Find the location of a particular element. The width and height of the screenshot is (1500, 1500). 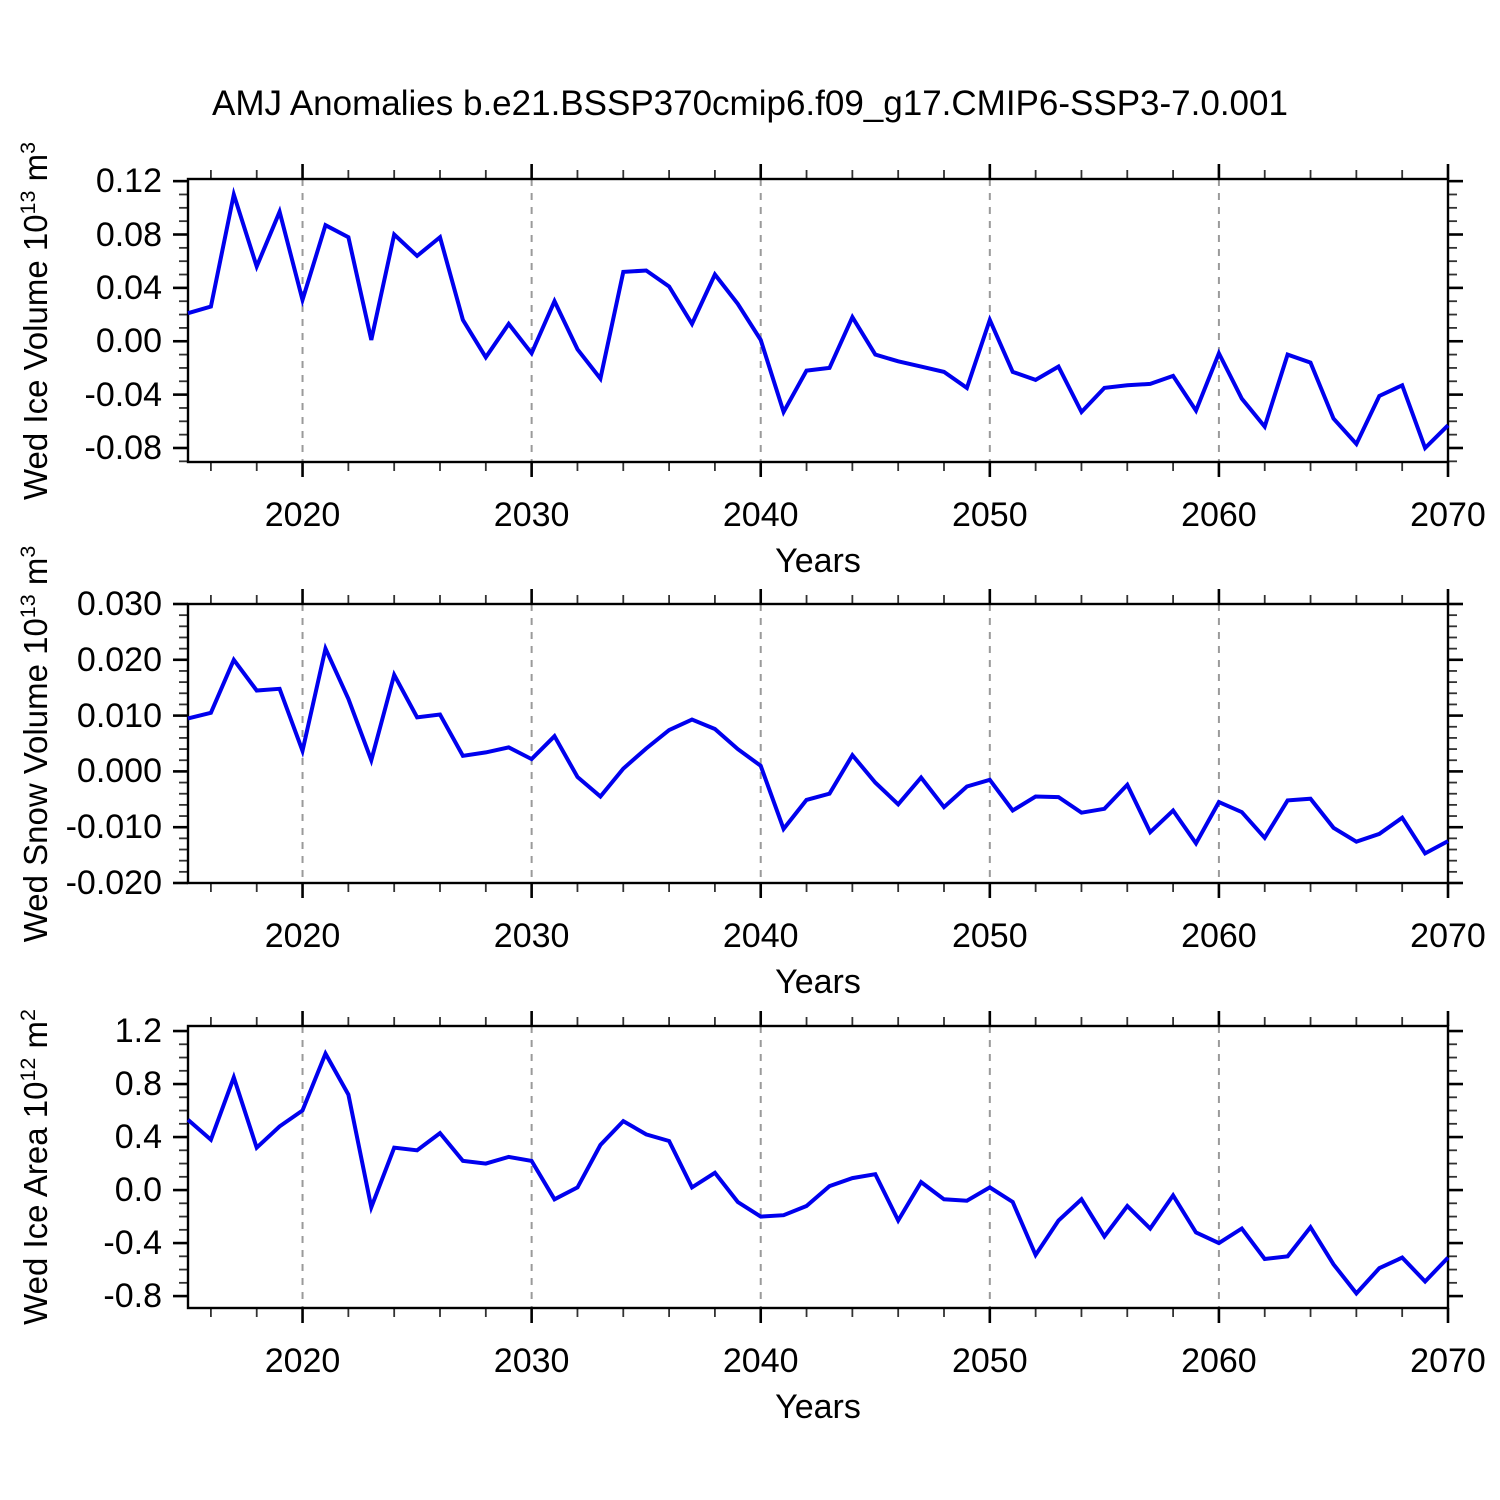

y-tick-label: -0.020 is located at coordinates (113, 883).